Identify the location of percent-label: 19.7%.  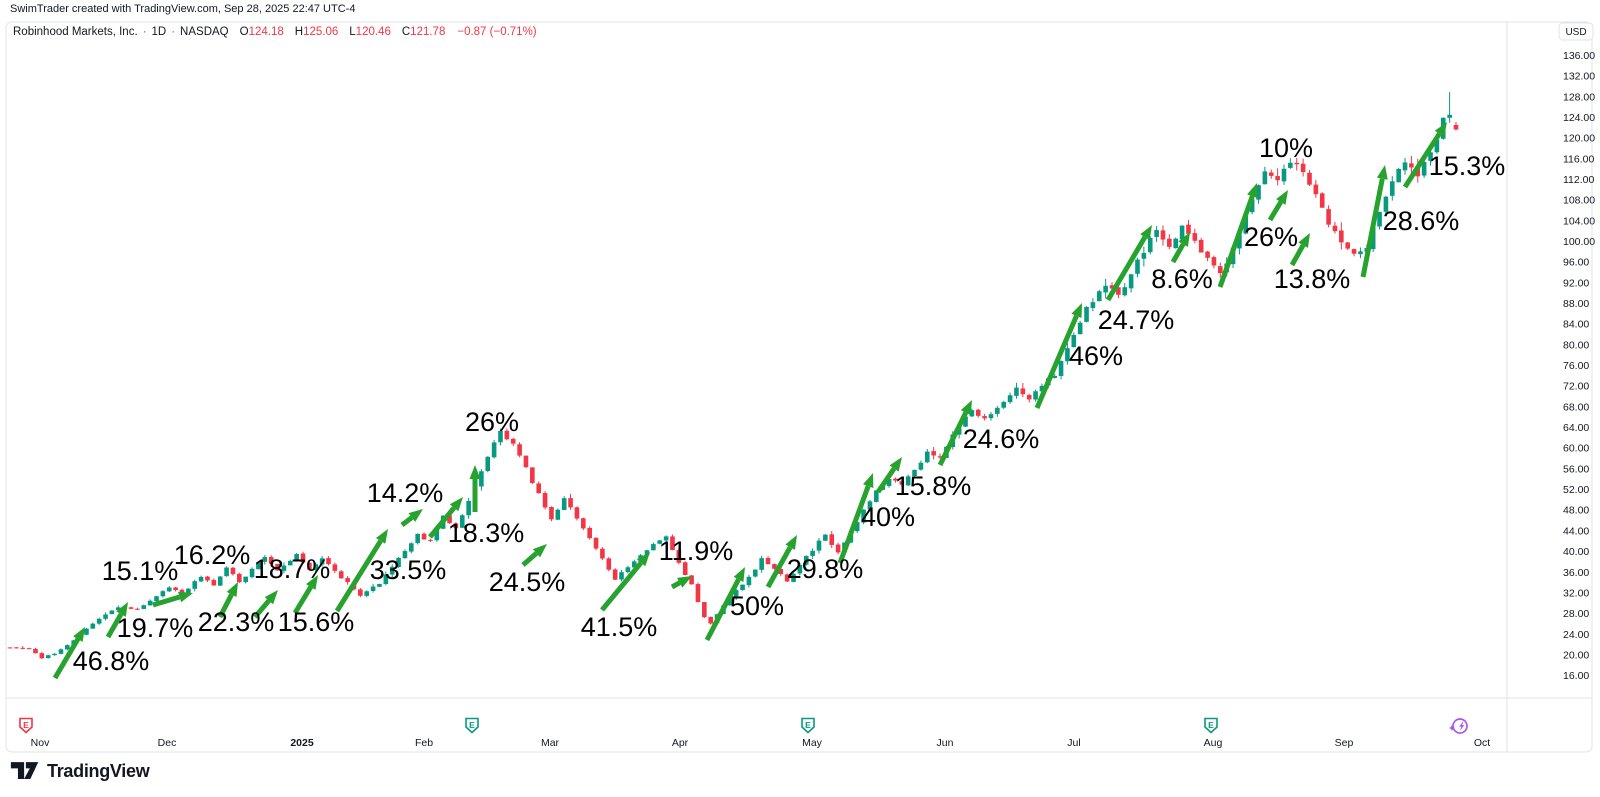
(155, 628).